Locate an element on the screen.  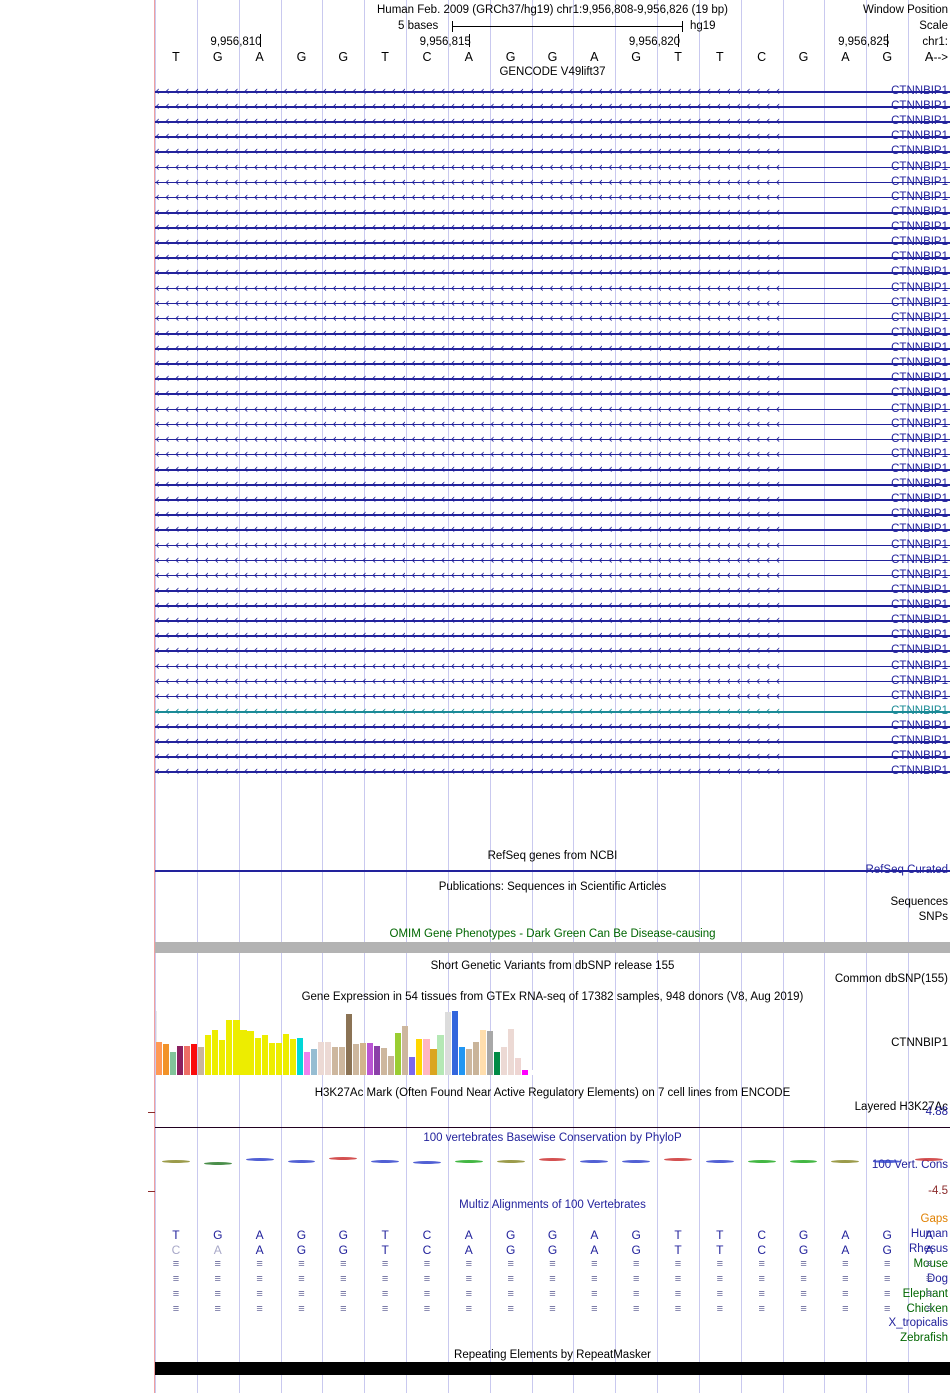
publications-sequences-label: Sequences is located at coordinates (919, 902).